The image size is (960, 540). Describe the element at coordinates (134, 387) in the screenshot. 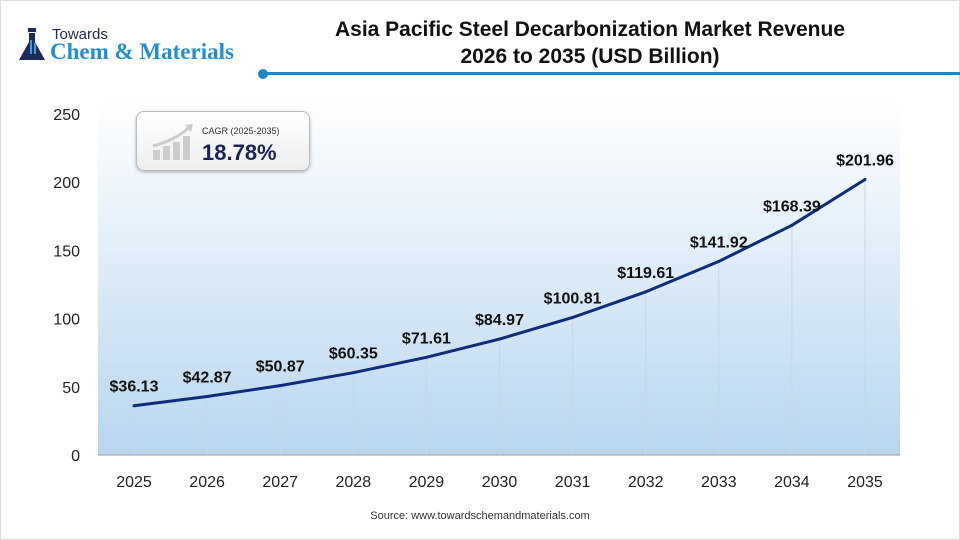

I see `data-label: $36.13` at that location.